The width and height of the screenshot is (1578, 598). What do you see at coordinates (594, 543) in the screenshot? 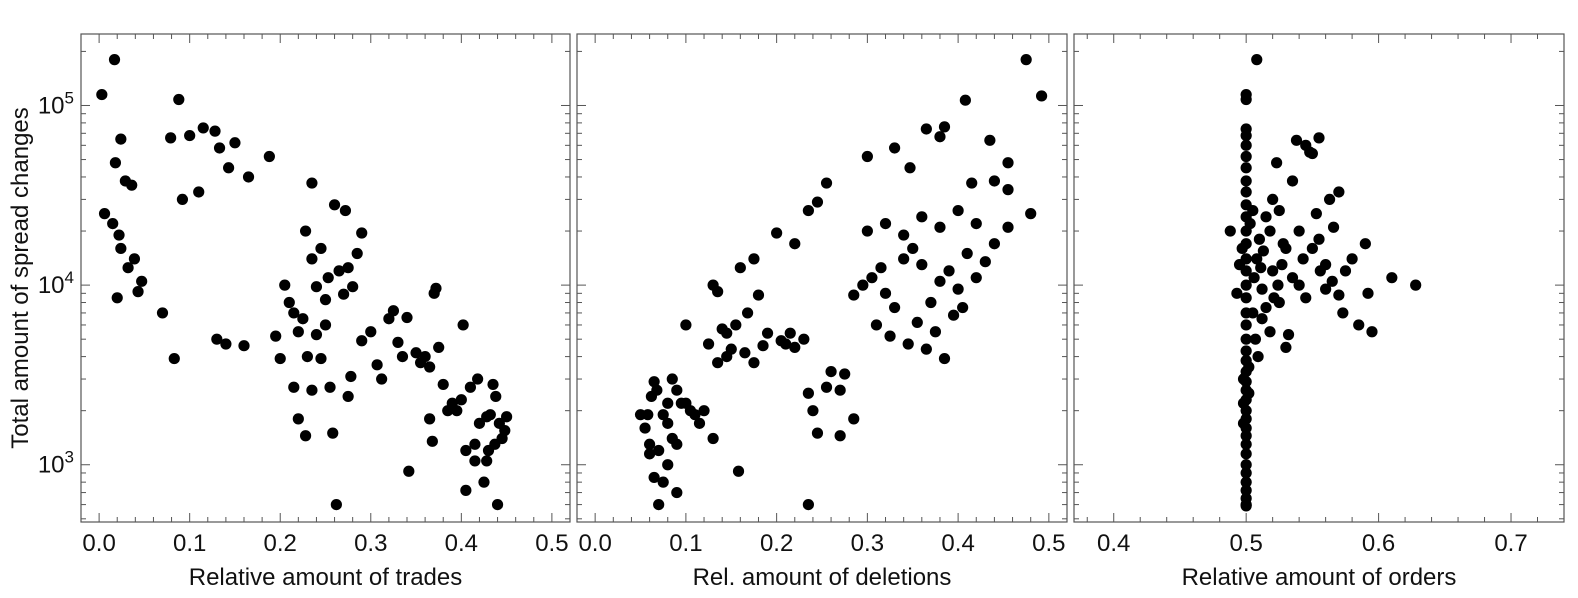
I see `x-tick-label: 0.0` at bounding box center [594, 543].